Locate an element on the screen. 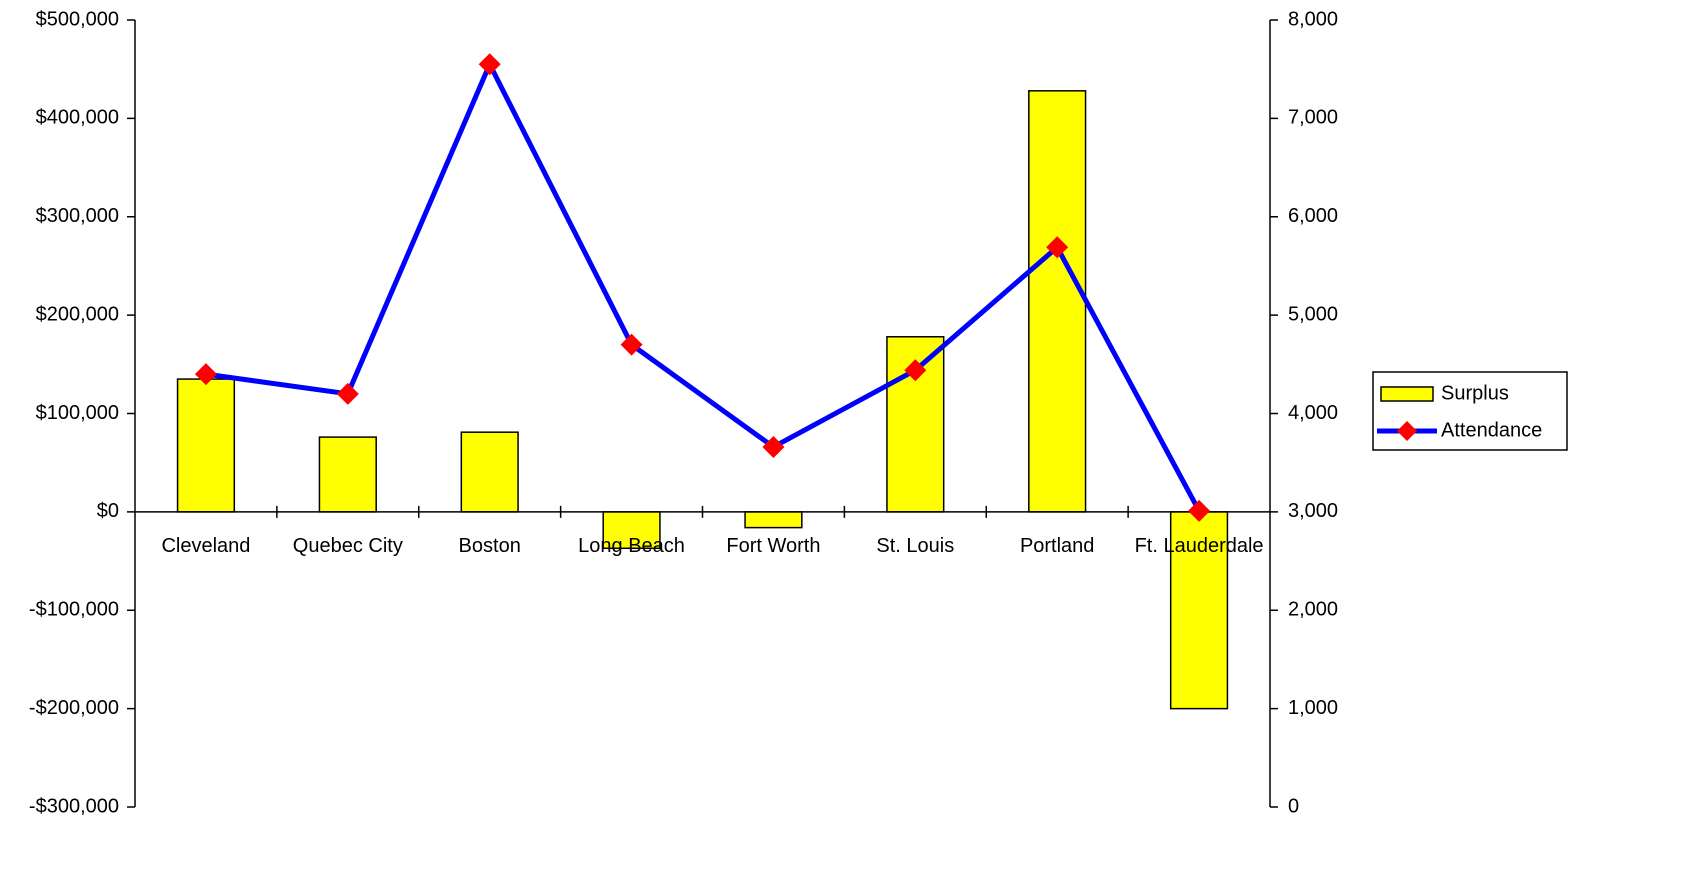 The image size is (1681, 877). y-tick-label: $300,000 is located at coordinates (77, 216).